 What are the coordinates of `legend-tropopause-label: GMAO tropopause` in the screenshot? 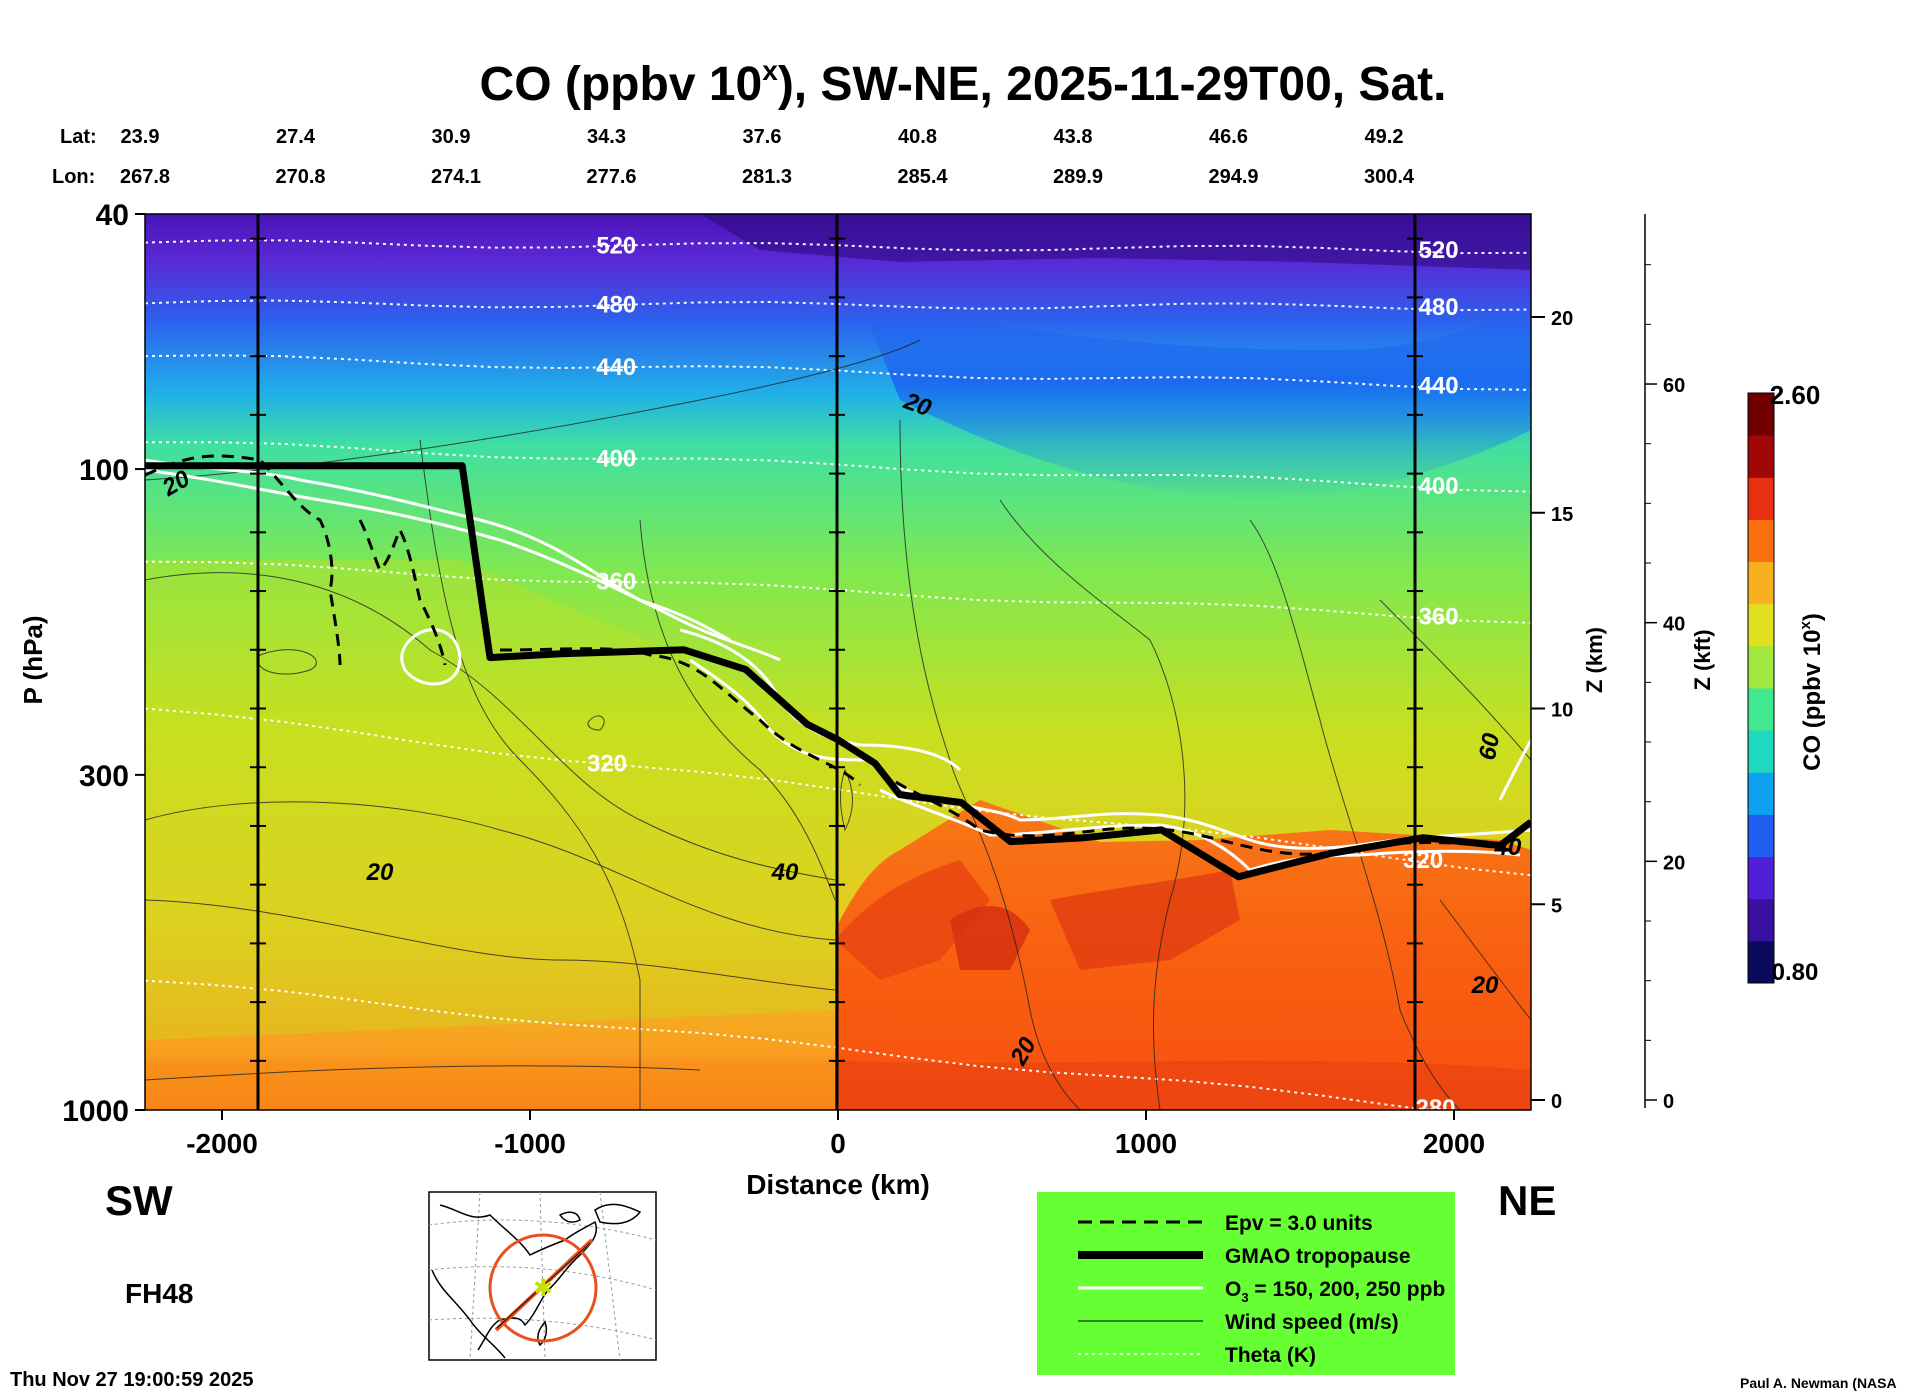 It's located at (1318, 1256).